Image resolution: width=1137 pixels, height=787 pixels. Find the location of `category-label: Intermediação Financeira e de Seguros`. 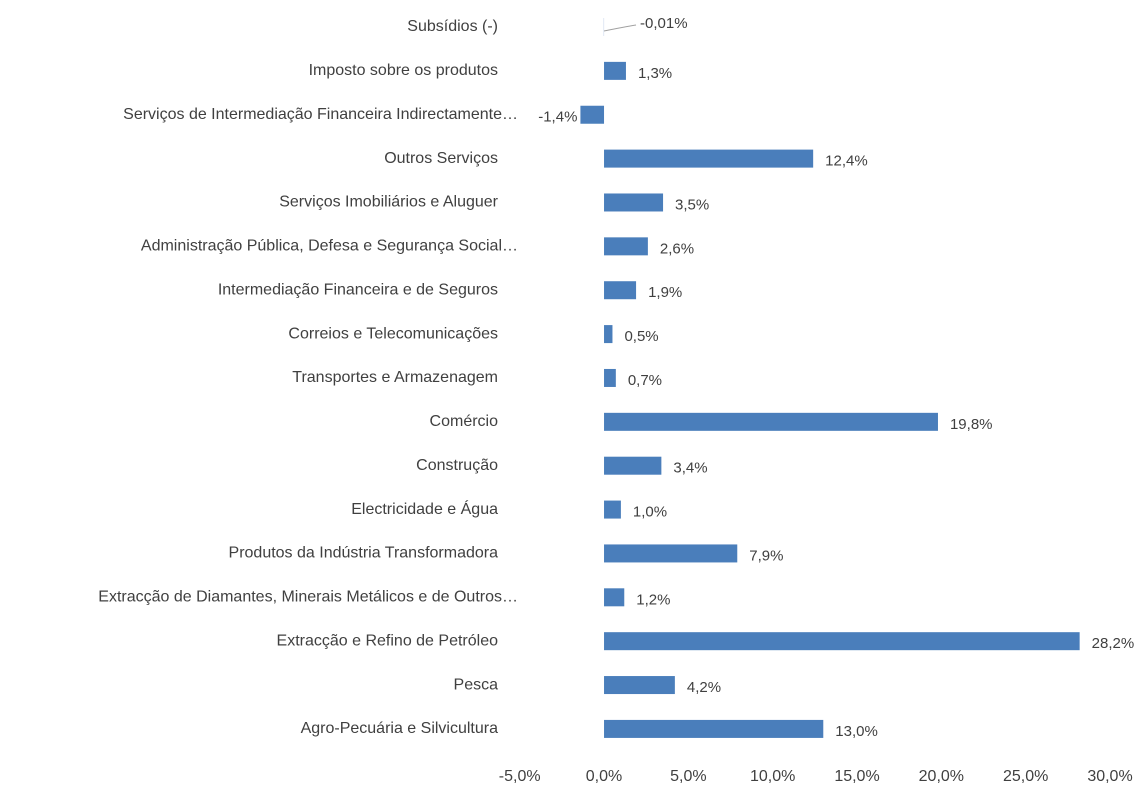

category-label: Intermediação Financeira e de Seguros is located at coordinates (358, 289).